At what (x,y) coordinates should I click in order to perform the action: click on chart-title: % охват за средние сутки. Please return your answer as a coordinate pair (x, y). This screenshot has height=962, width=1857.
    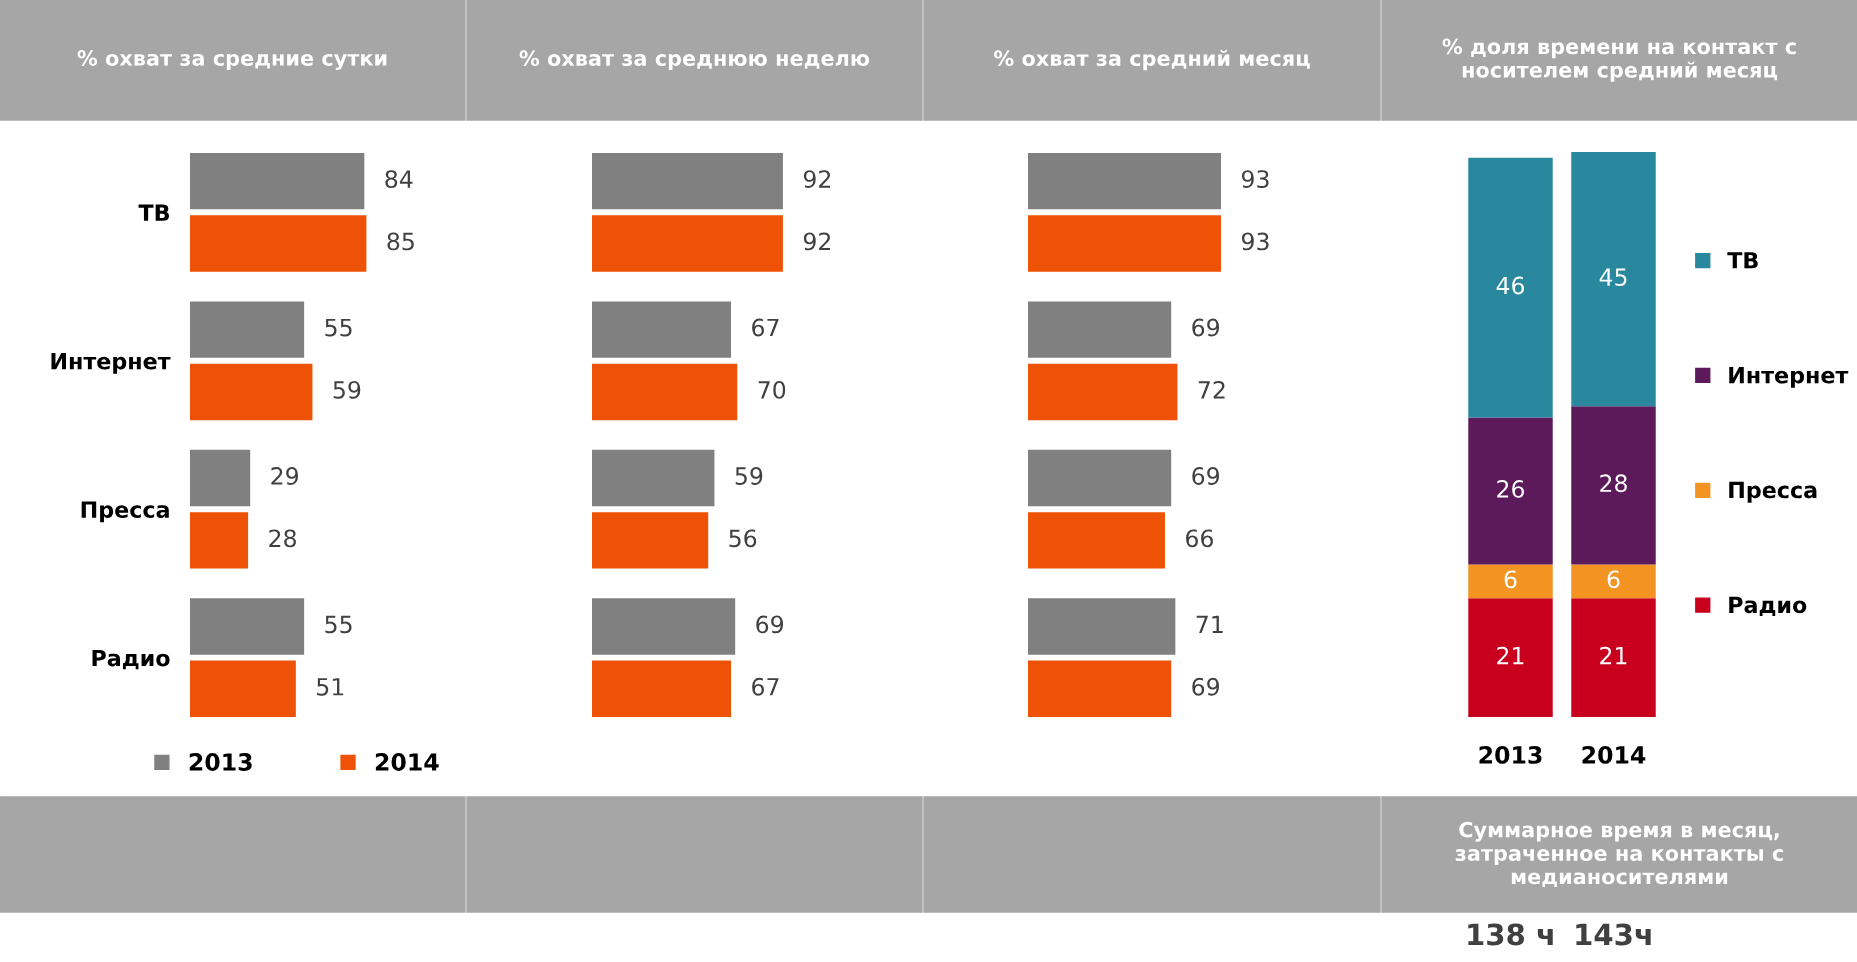
    Looking at the image, I should click on (232, 60).